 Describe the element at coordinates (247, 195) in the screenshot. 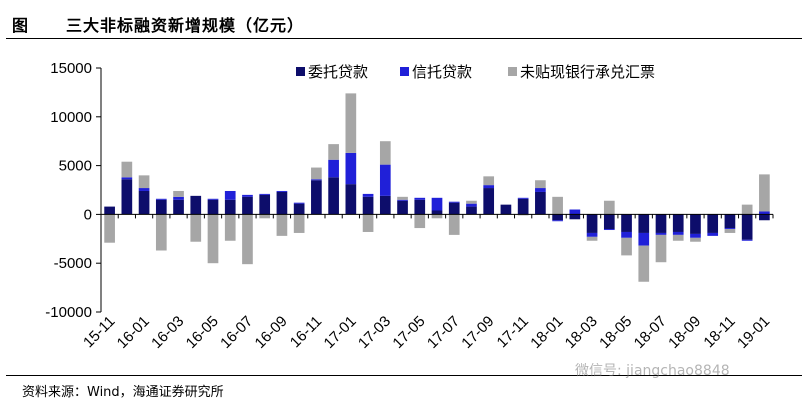

I see `bar-16-07-s1` at that location.